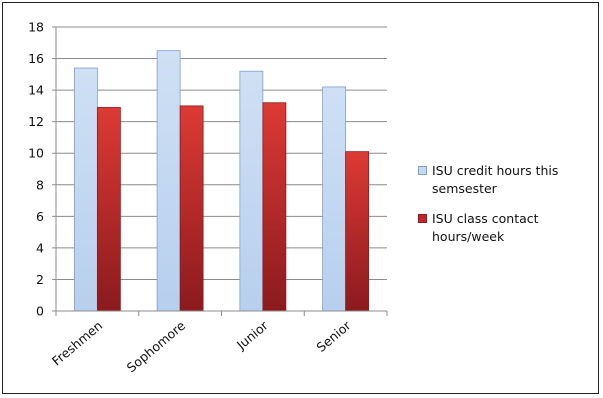  What do you see at coordinates (40, 216) in the screenshot?
I see `y-tick-label: 6` at bounding box center [40, 216].